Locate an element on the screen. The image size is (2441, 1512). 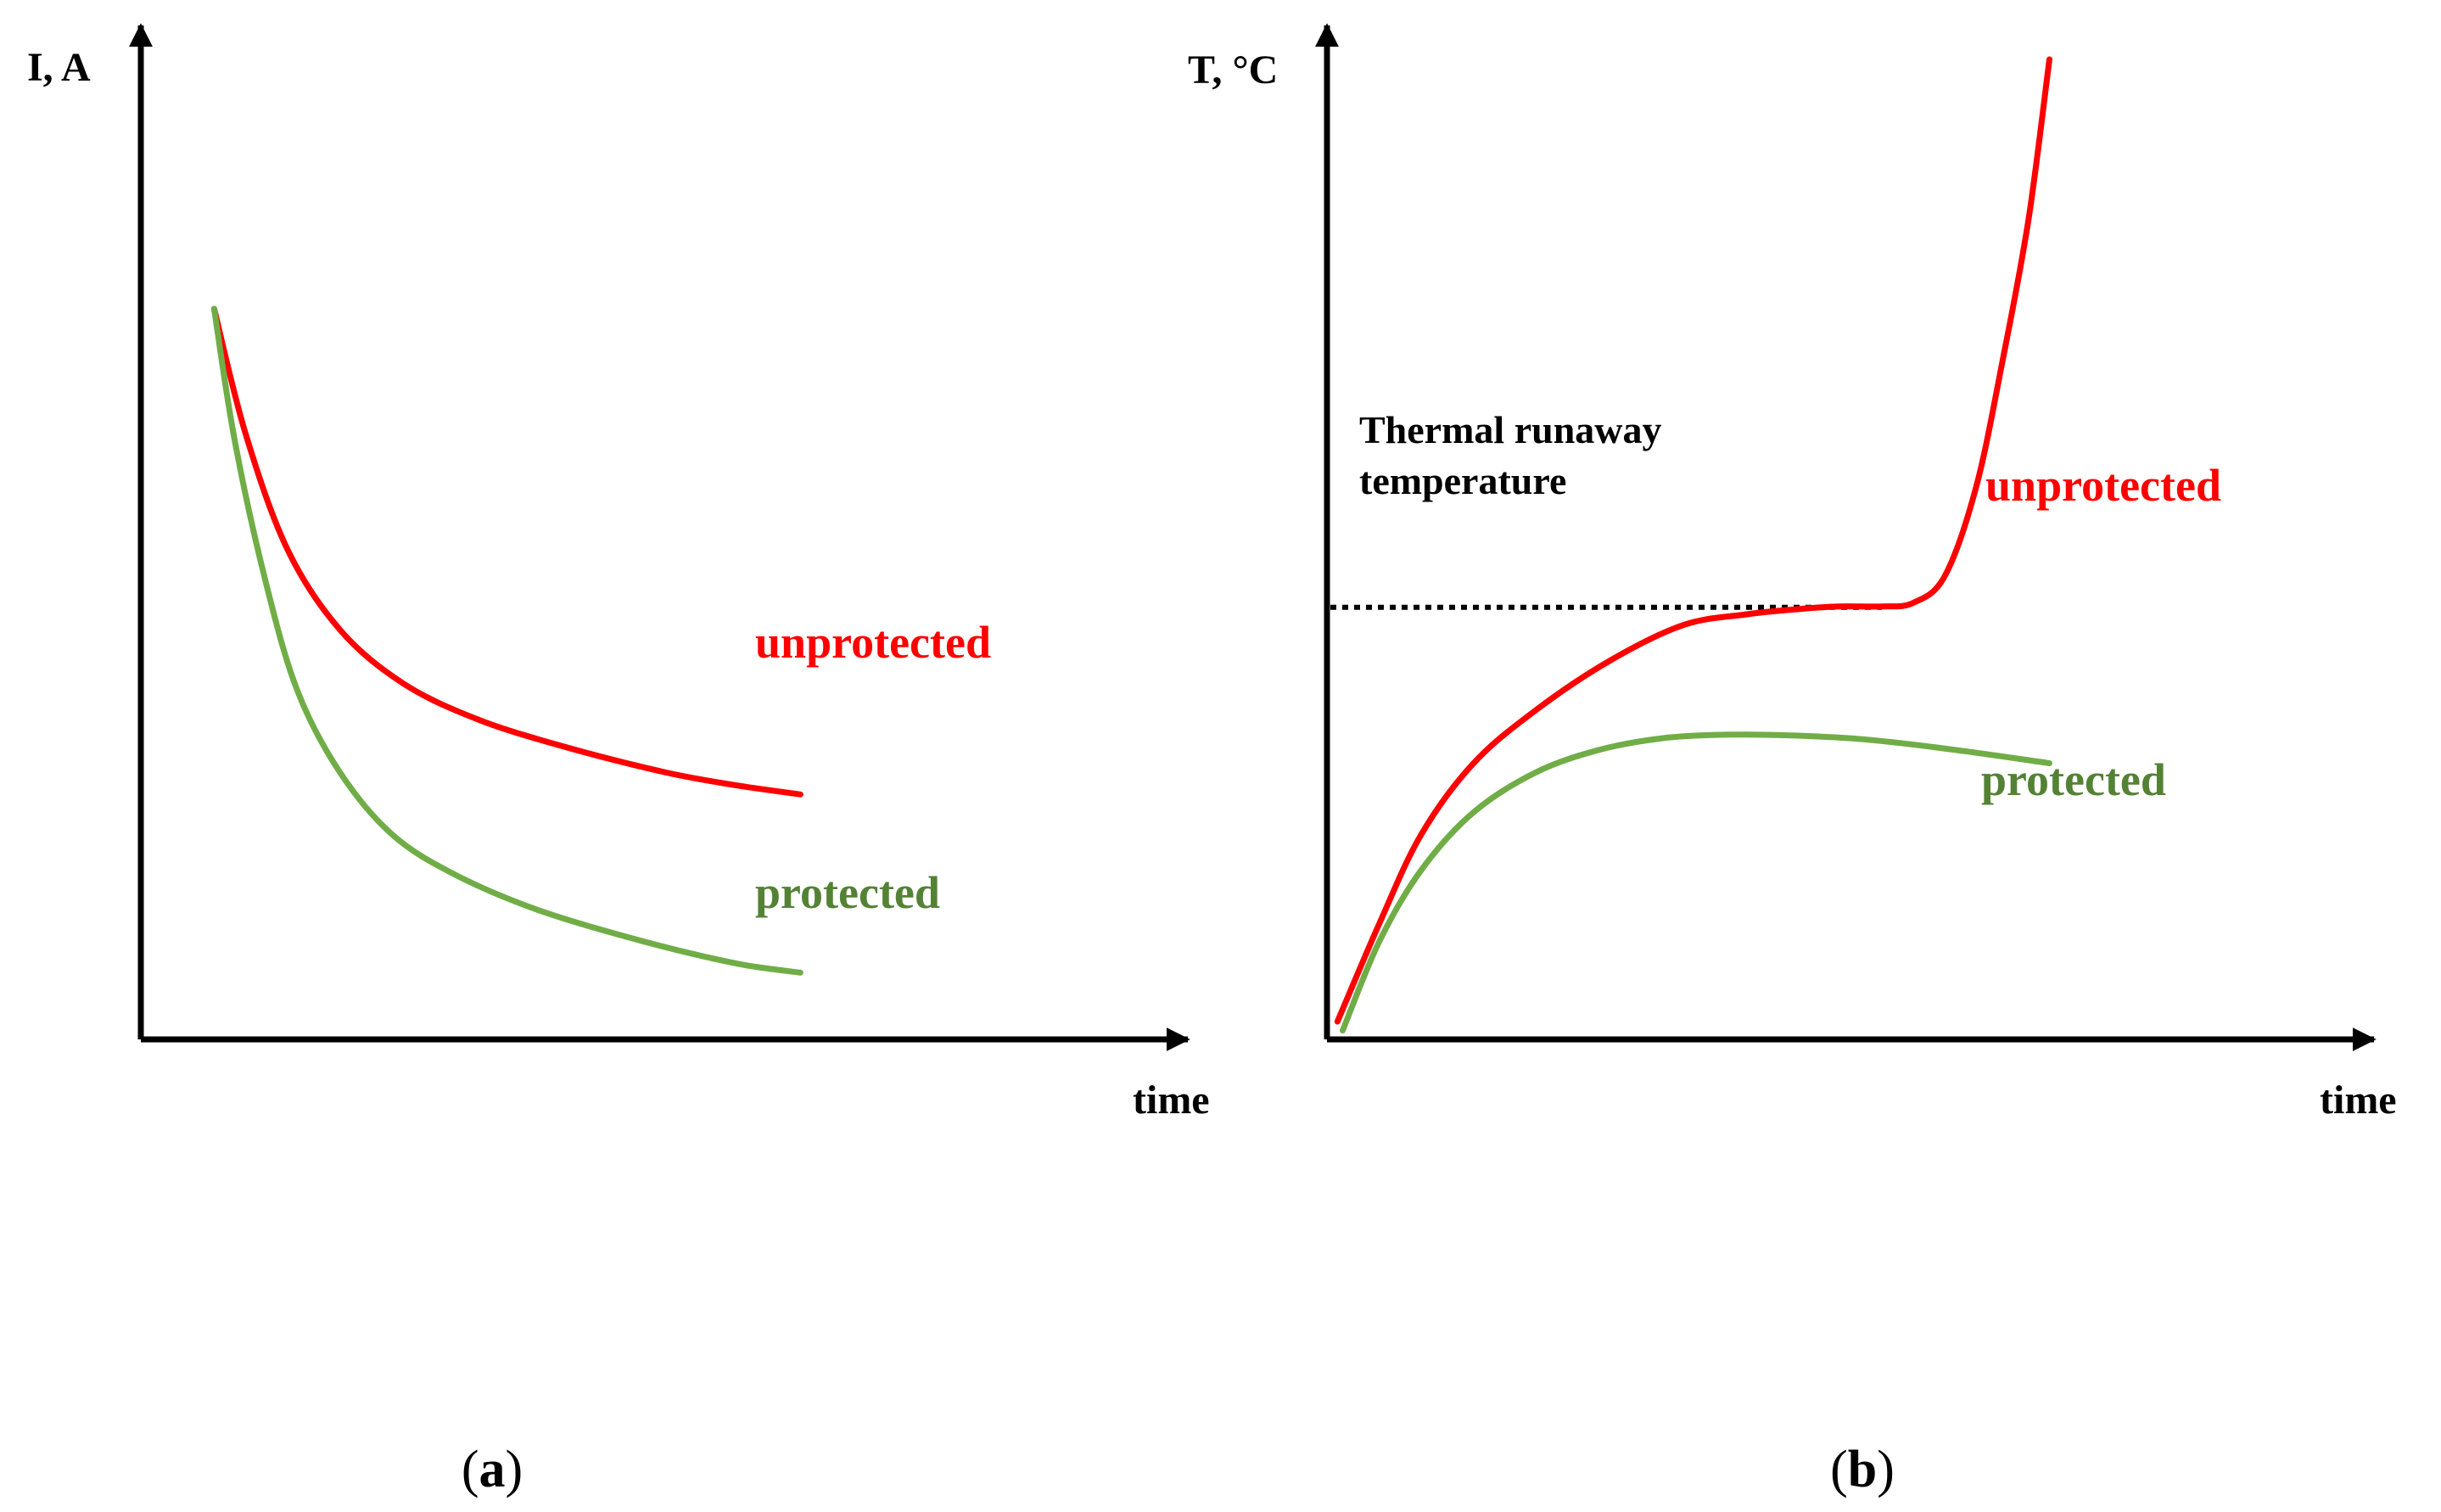
panel-a-caption: (a) is located at coordinates (492, 1469).